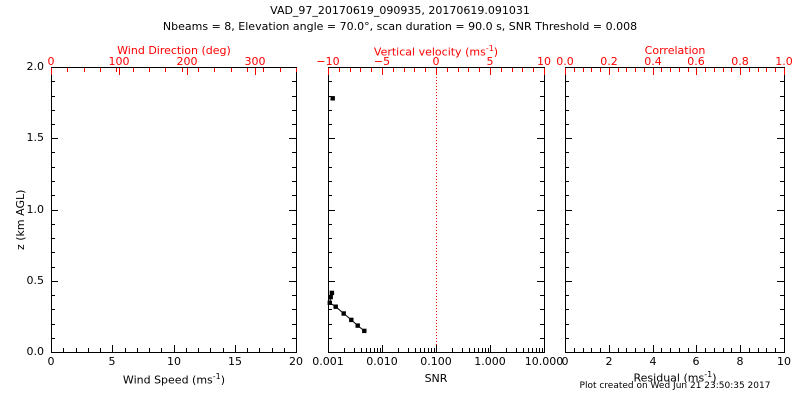 The width and height of the screenshot is (800, 400). What do you see at coordinates (436, 61) in the screenshot?
I see `top-axis-tick-label: 0` at bounding box center [436, 61].